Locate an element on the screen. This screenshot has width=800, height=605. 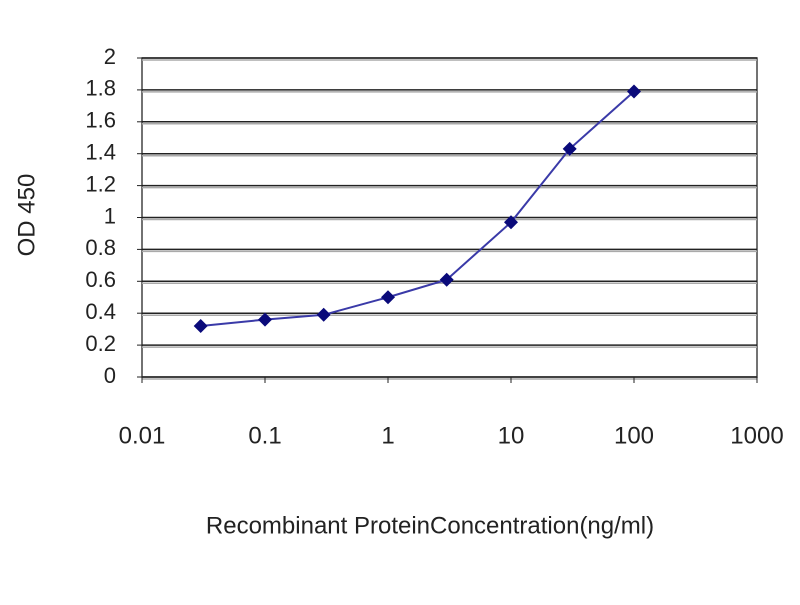
x-tick-label: 1 is located at coordinates (387, 435).